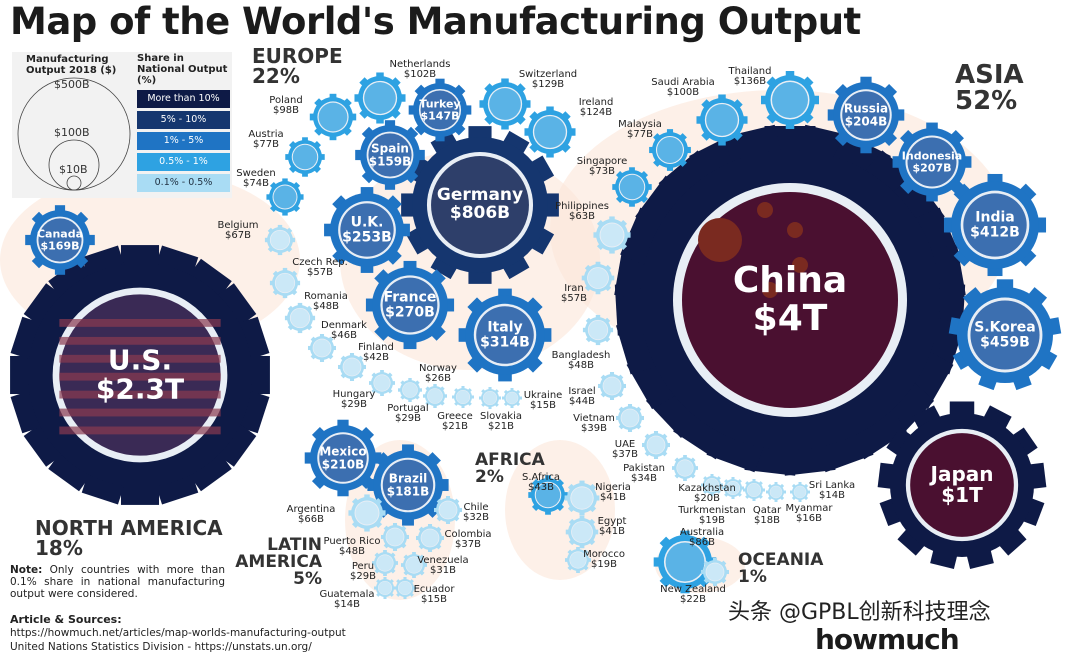 Image resolution: width=1080 pixels, height=658 pixels. What do you see at coordinates (351, 547) in the screenshot?
I see `country-label-puerto-rico: Puerto Rico $48B` at bounding box center [351, 547].